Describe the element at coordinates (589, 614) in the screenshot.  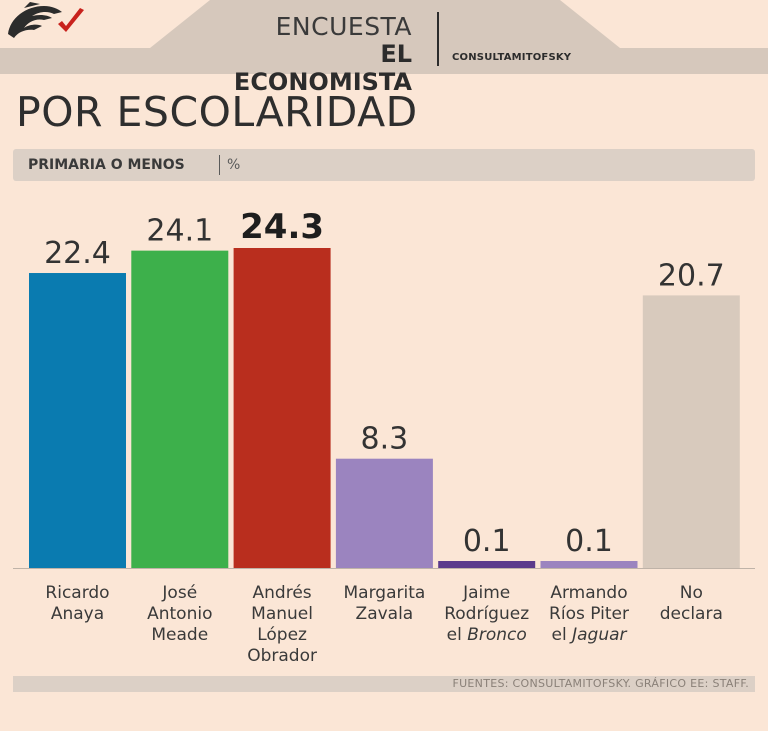
I see `category-label-6-line-2: Ríos Piter` at that location.